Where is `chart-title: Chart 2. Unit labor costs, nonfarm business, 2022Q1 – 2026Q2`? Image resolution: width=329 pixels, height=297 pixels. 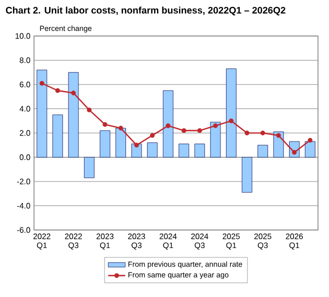 chart-title: Chart 2. Unit labor costs, nonfarm business, 2022Q1 – 2026Q2 is located at coordinates (146, 11).